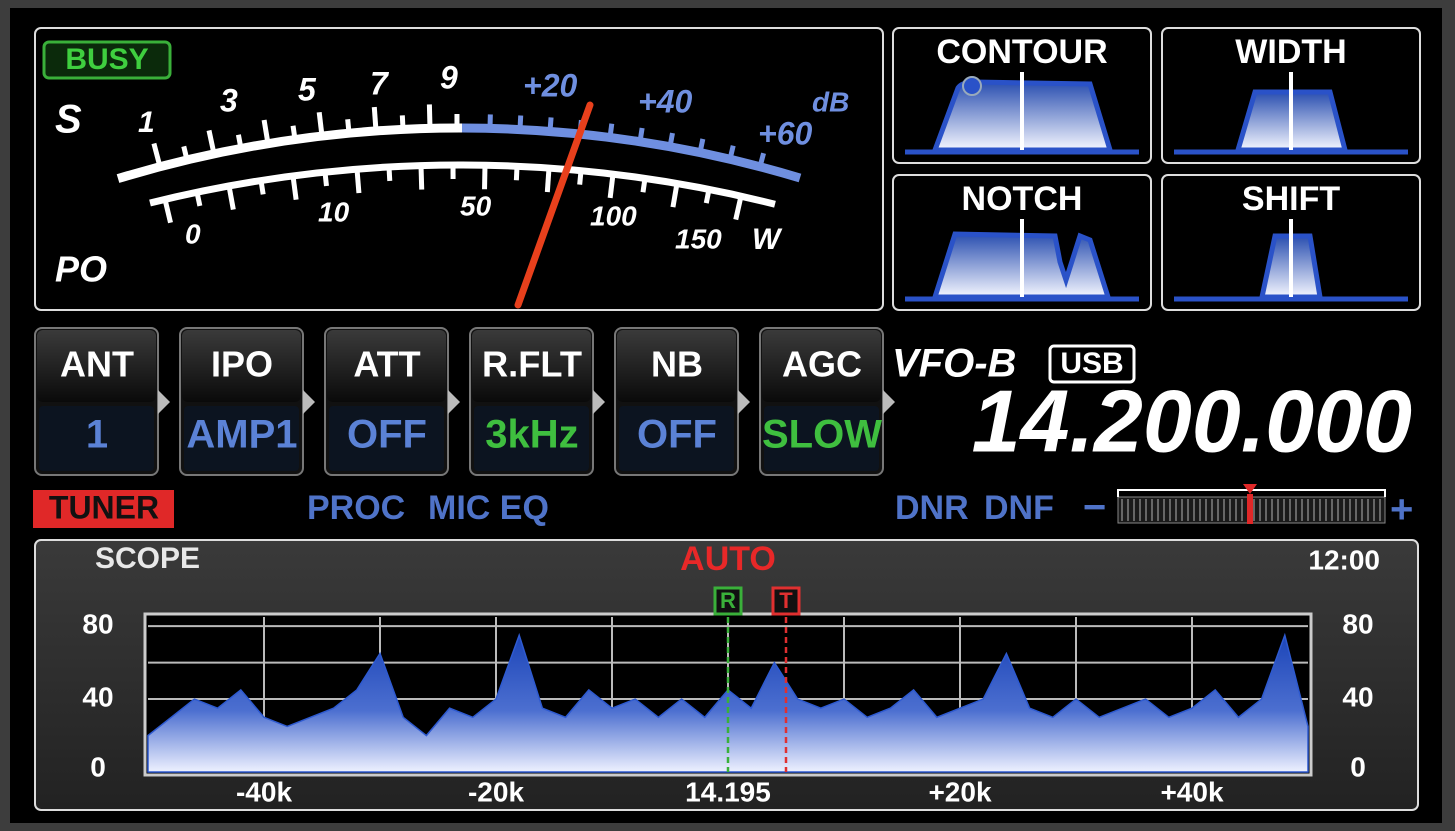 The image size is (1455, 831). What do you see at coordinates (728, 559) in the screenshot?
I see `scope-mode: AUTO` at bounding box center [728, 559].